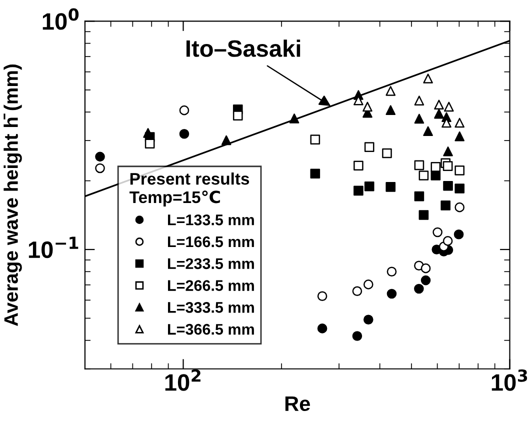  Describe the element at coordinates (297, 404) in the screenshot. I see `x-axis-title: Re` at that location.